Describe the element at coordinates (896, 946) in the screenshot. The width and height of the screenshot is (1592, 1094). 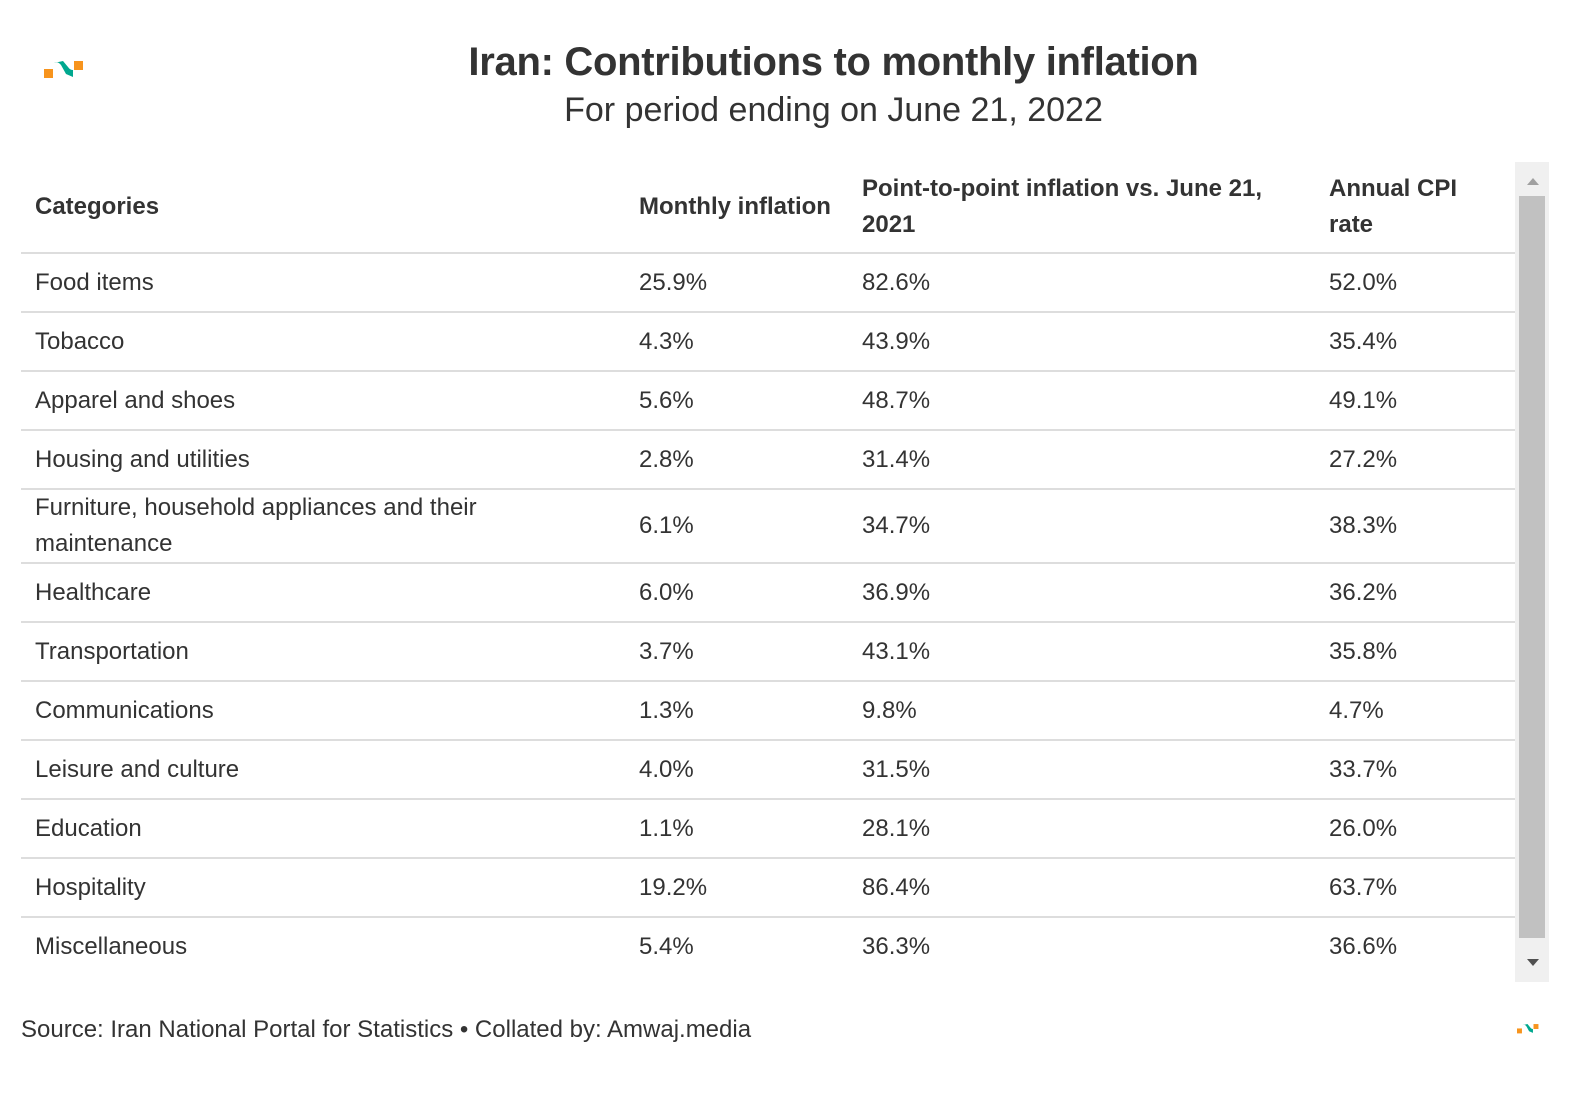
I see `point-to-point-cell: 36.3%` at that location.